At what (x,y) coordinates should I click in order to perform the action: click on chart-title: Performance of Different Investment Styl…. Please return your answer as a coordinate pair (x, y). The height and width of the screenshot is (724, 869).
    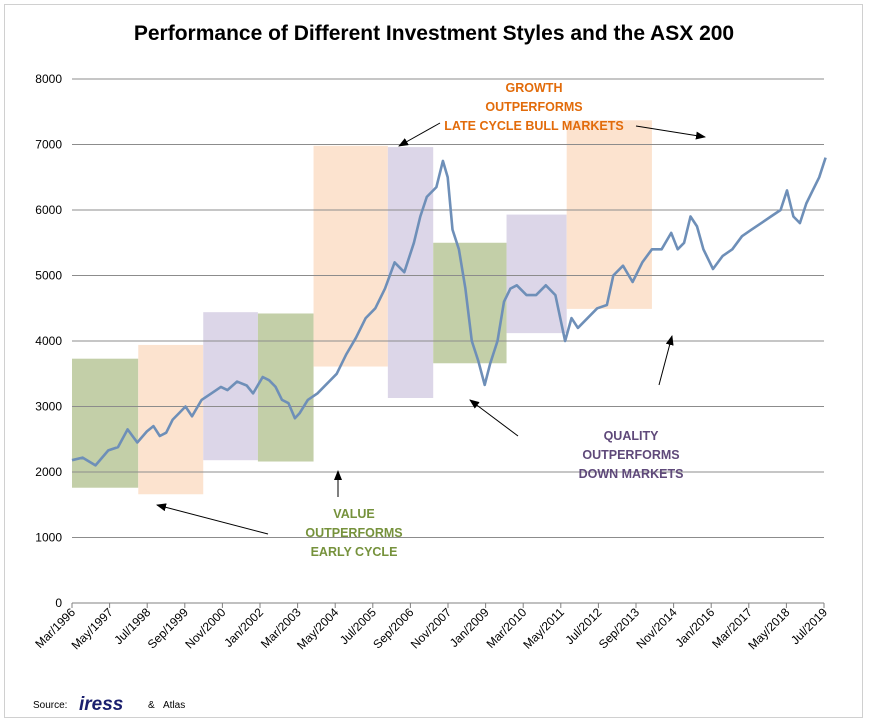
    Looking at the image, I should click on (434, 33).